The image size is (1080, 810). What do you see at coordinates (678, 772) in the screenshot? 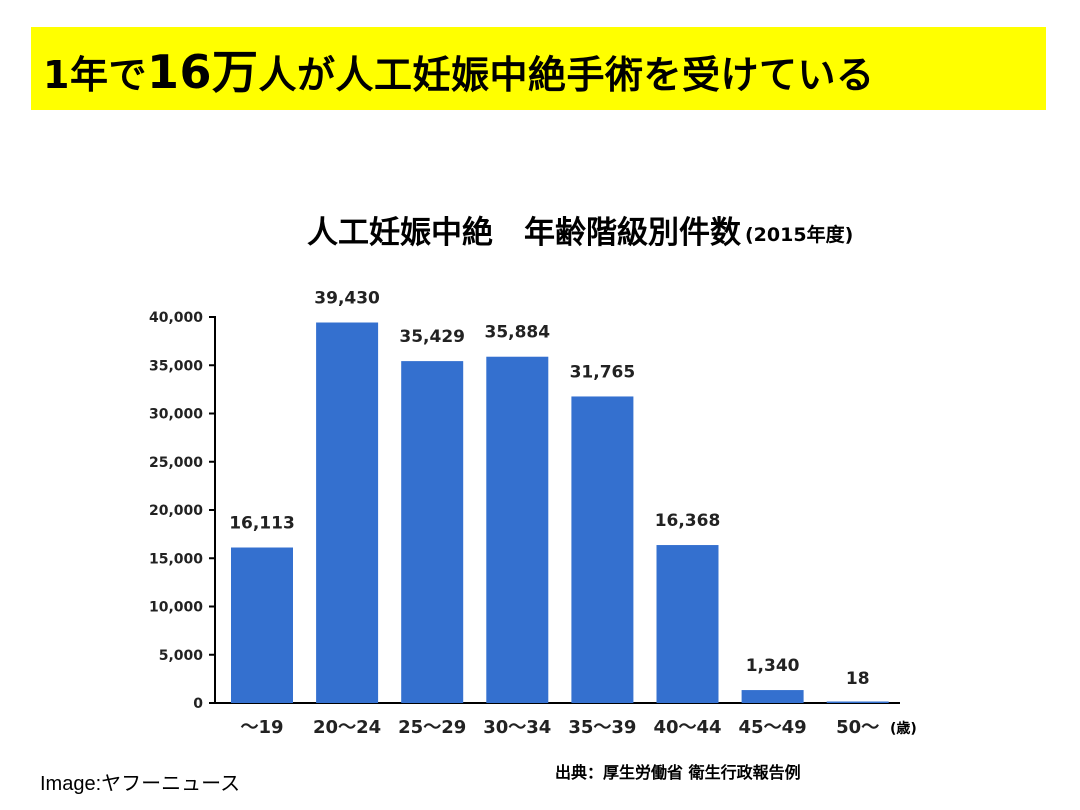
I see `chart-source: 出典：厚生労働省 衛生行政報告例` at bounding box center [678, 772].